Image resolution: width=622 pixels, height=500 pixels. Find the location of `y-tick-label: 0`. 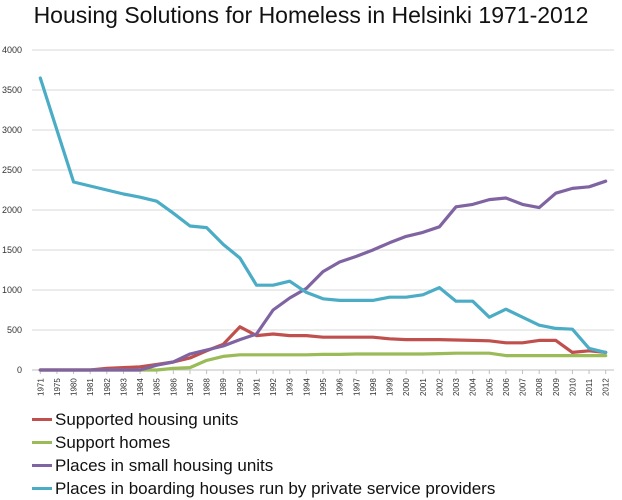

y-tick-label: 0 is located at coordinates (19, 370).